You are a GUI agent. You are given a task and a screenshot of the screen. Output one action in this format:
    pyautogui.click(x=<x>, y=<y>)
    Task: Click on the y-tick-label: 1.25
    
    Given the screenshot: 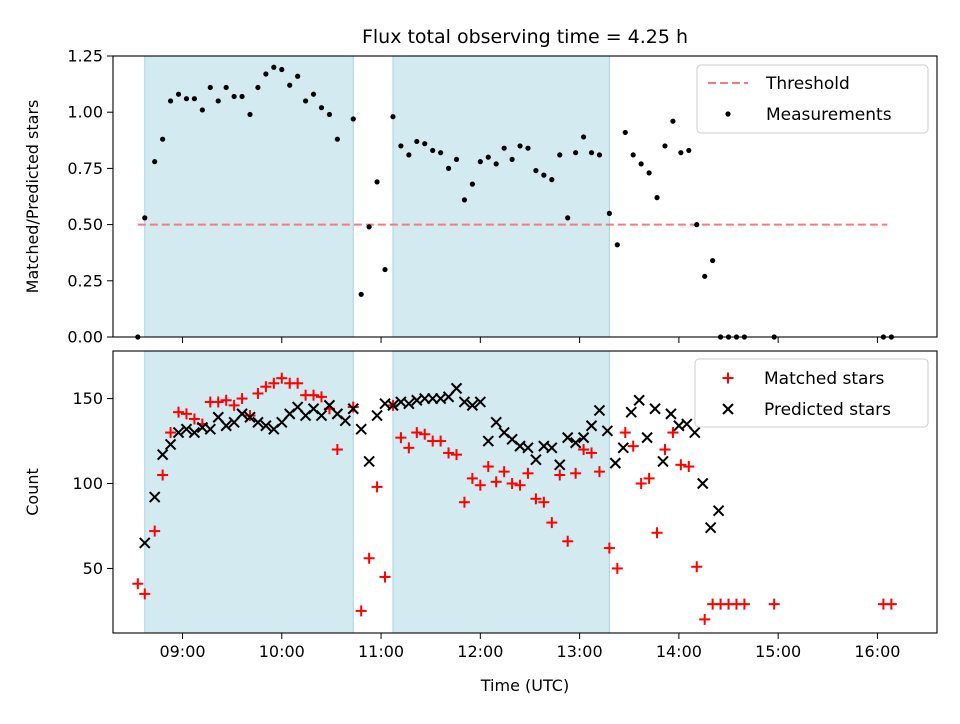 What is the action you would take?
    pyautogui.click(x=85, y=56)
    